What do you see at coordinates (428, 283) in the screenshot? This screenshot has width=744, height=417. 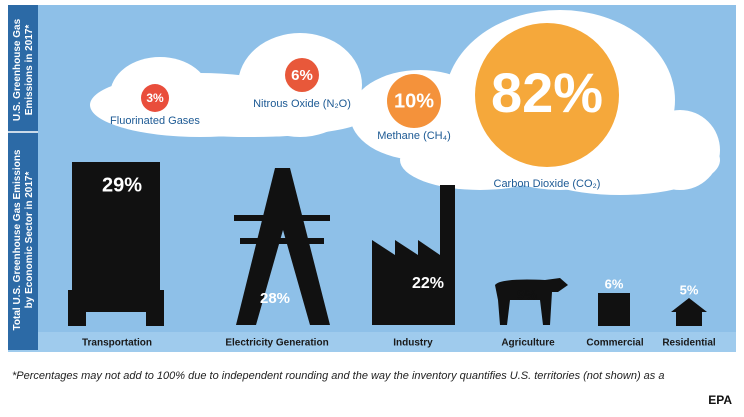 I see `sector-percent: 22%` at bounding box center [428, 283].